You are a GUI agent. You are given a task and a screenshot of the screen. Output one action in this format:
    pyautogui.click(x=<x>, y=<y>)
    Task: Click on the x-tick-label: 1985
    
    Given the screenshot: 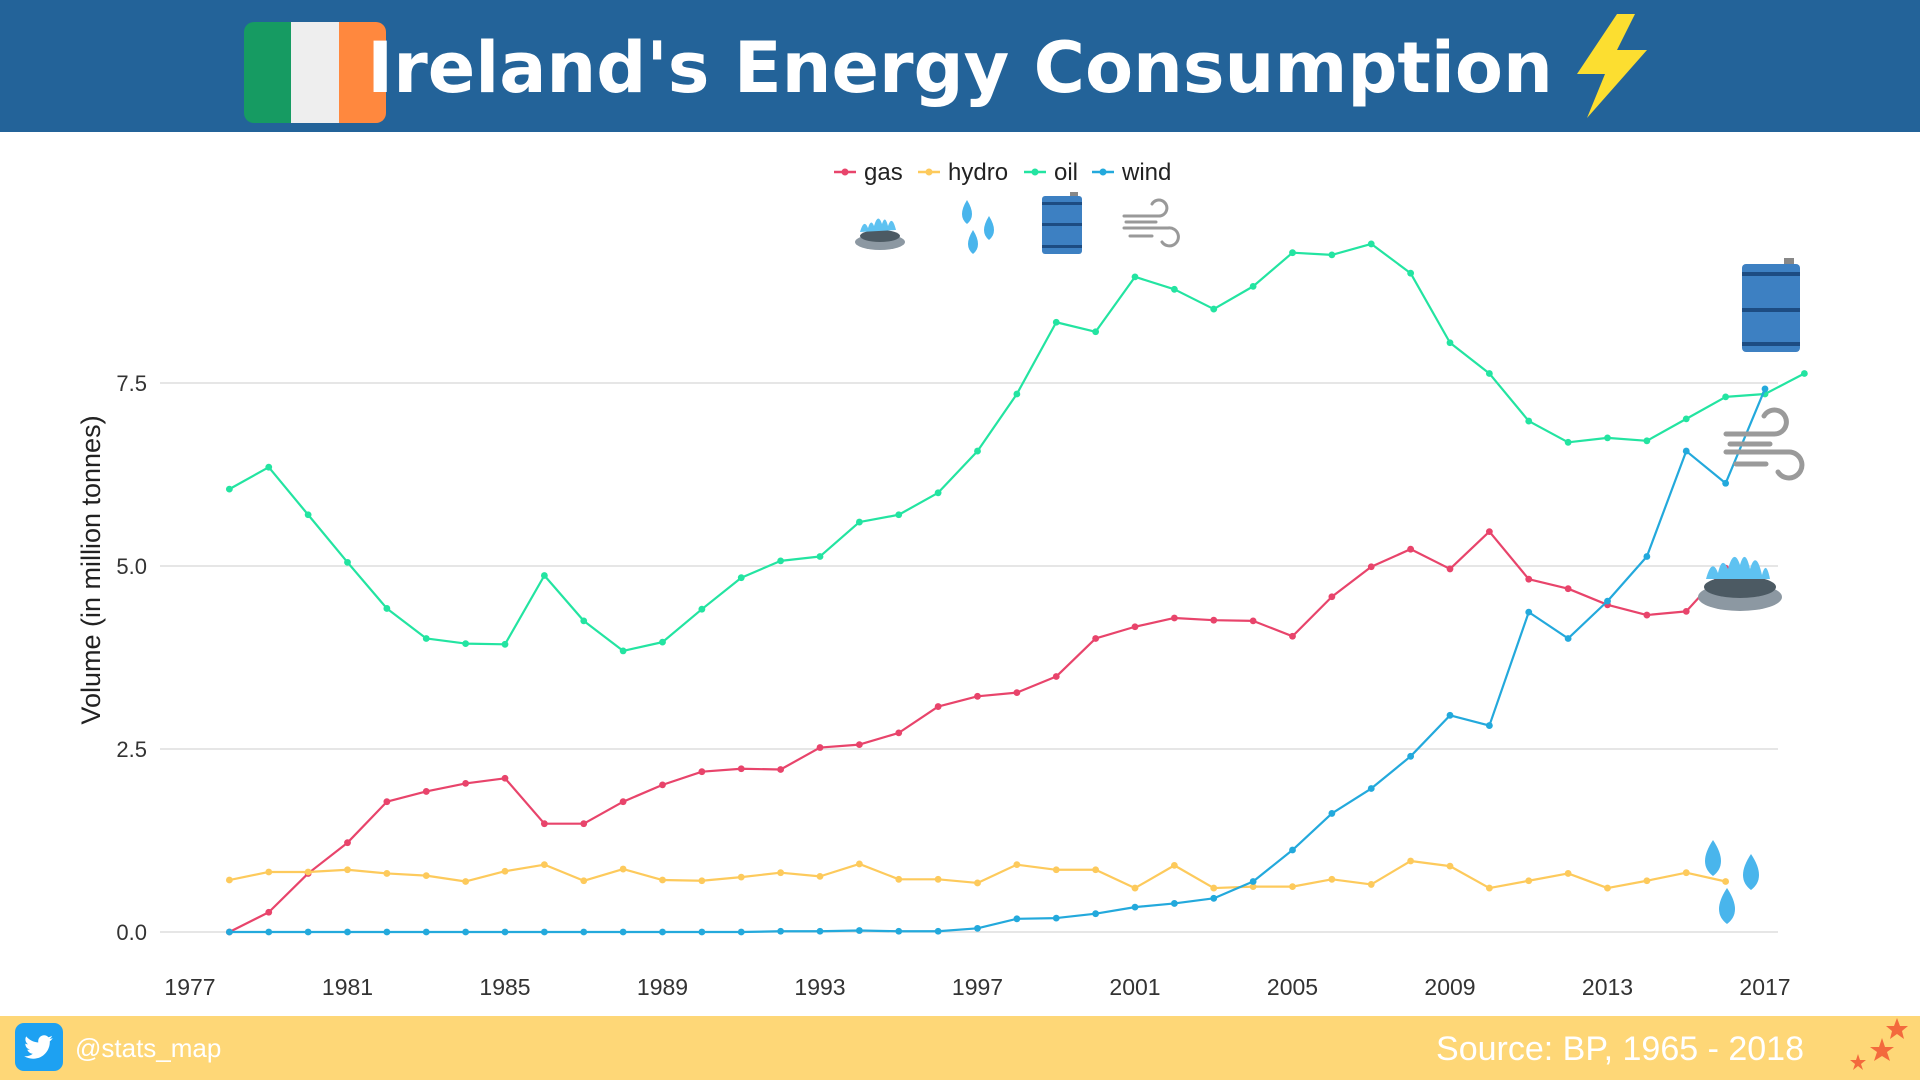 What is the action you would take?
    pyautogui.click(x=504, y=987)
    